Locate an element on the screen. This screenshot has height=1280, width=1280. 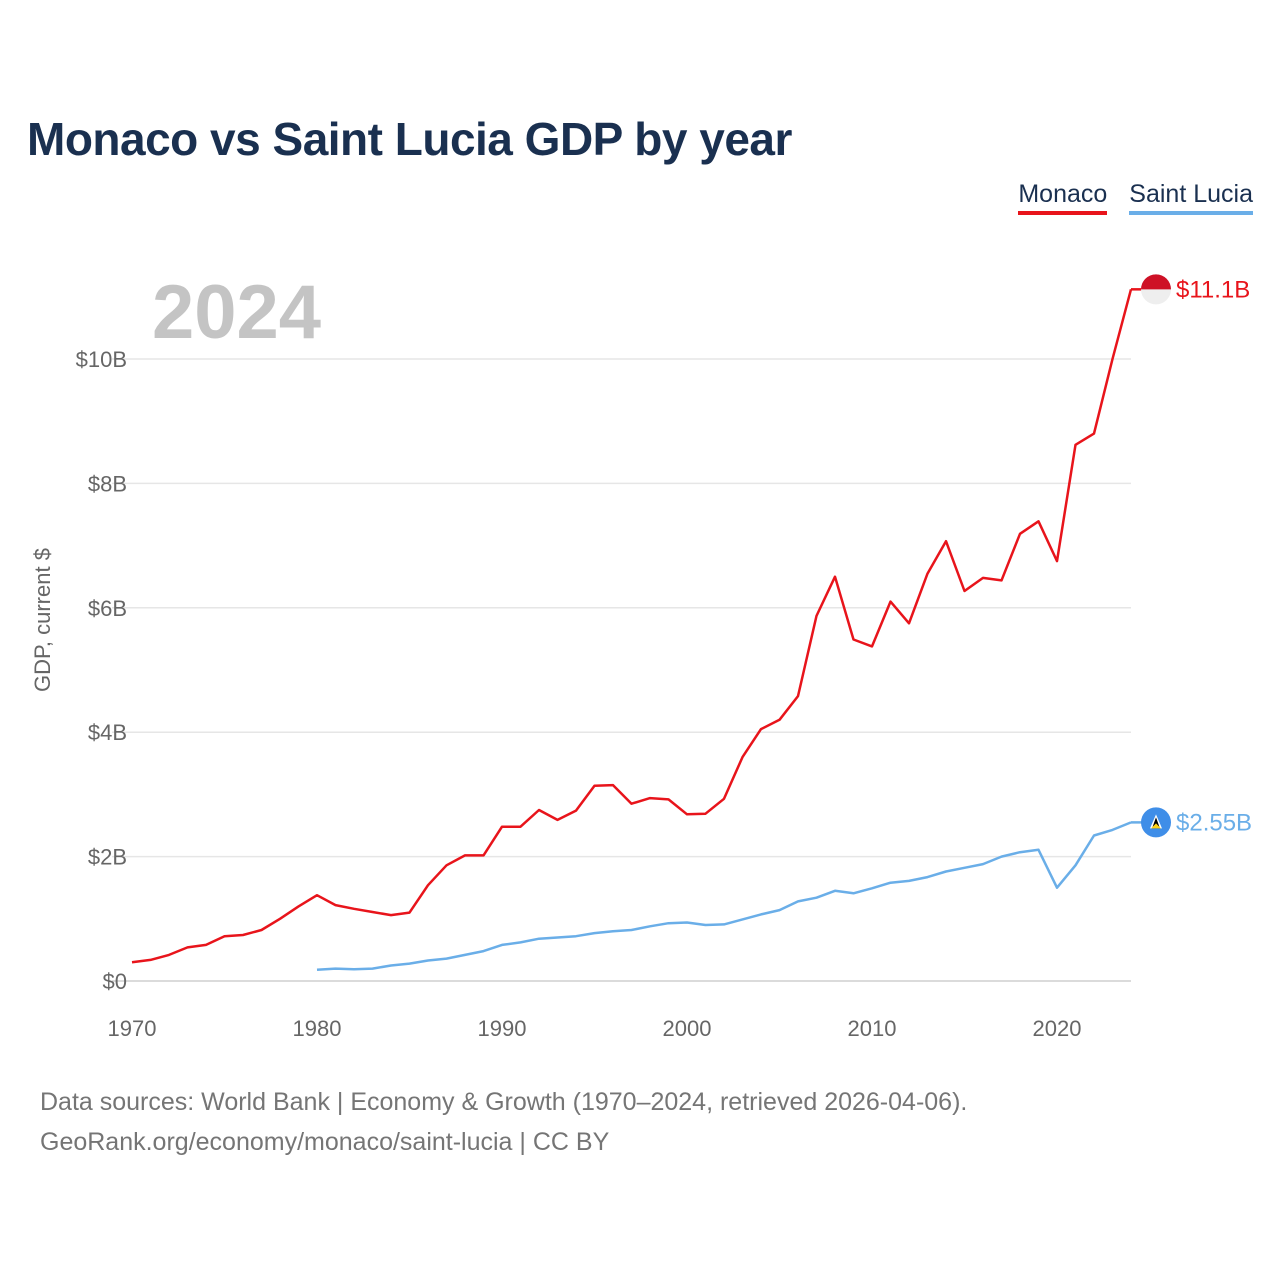
y-axis-ticks: $0 $2B $4B $6B $8B $10B is located at coordinates (101, 670).